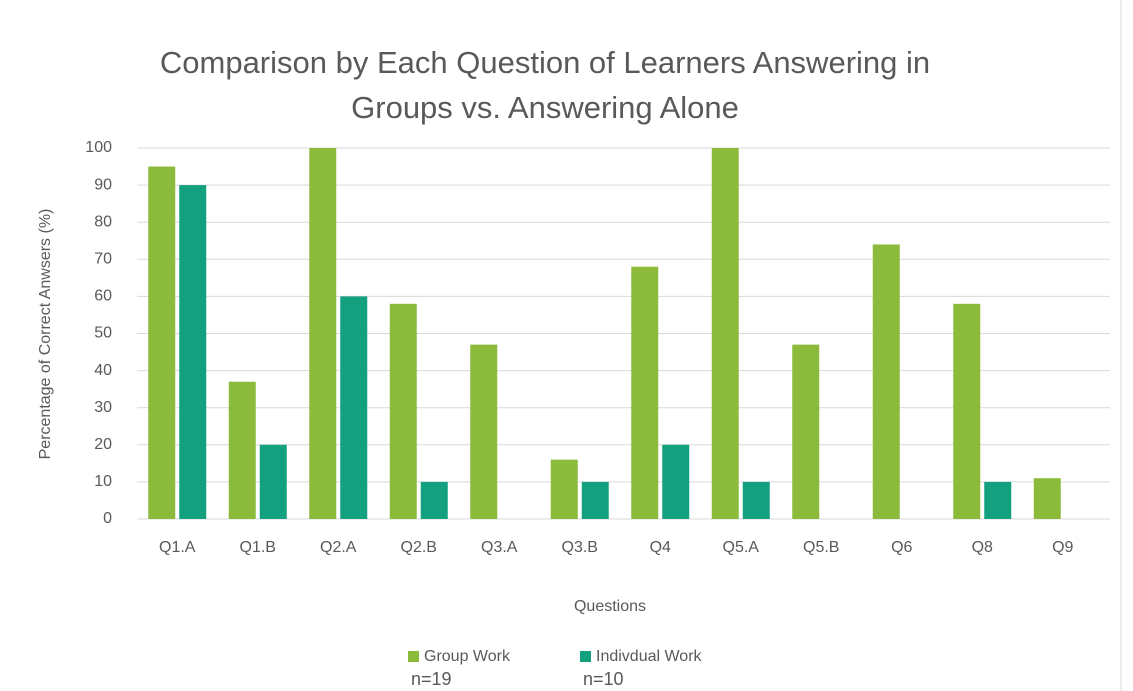  Describe the element at coordinates (431, 679) in the screenshot. I see `legend-note: n=19` at that location.